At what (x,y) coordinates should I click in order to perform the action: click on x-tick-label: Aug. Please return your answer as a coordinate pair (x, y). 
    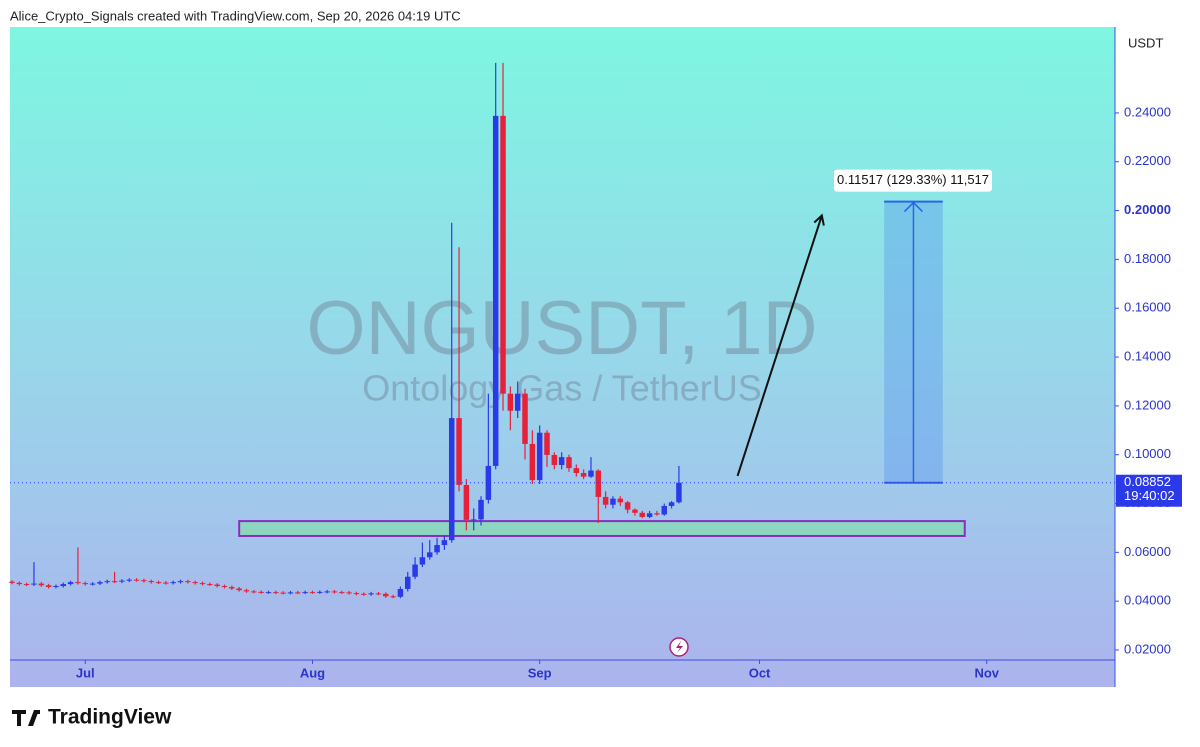
    Looking at the image, I should click on (312, 672).